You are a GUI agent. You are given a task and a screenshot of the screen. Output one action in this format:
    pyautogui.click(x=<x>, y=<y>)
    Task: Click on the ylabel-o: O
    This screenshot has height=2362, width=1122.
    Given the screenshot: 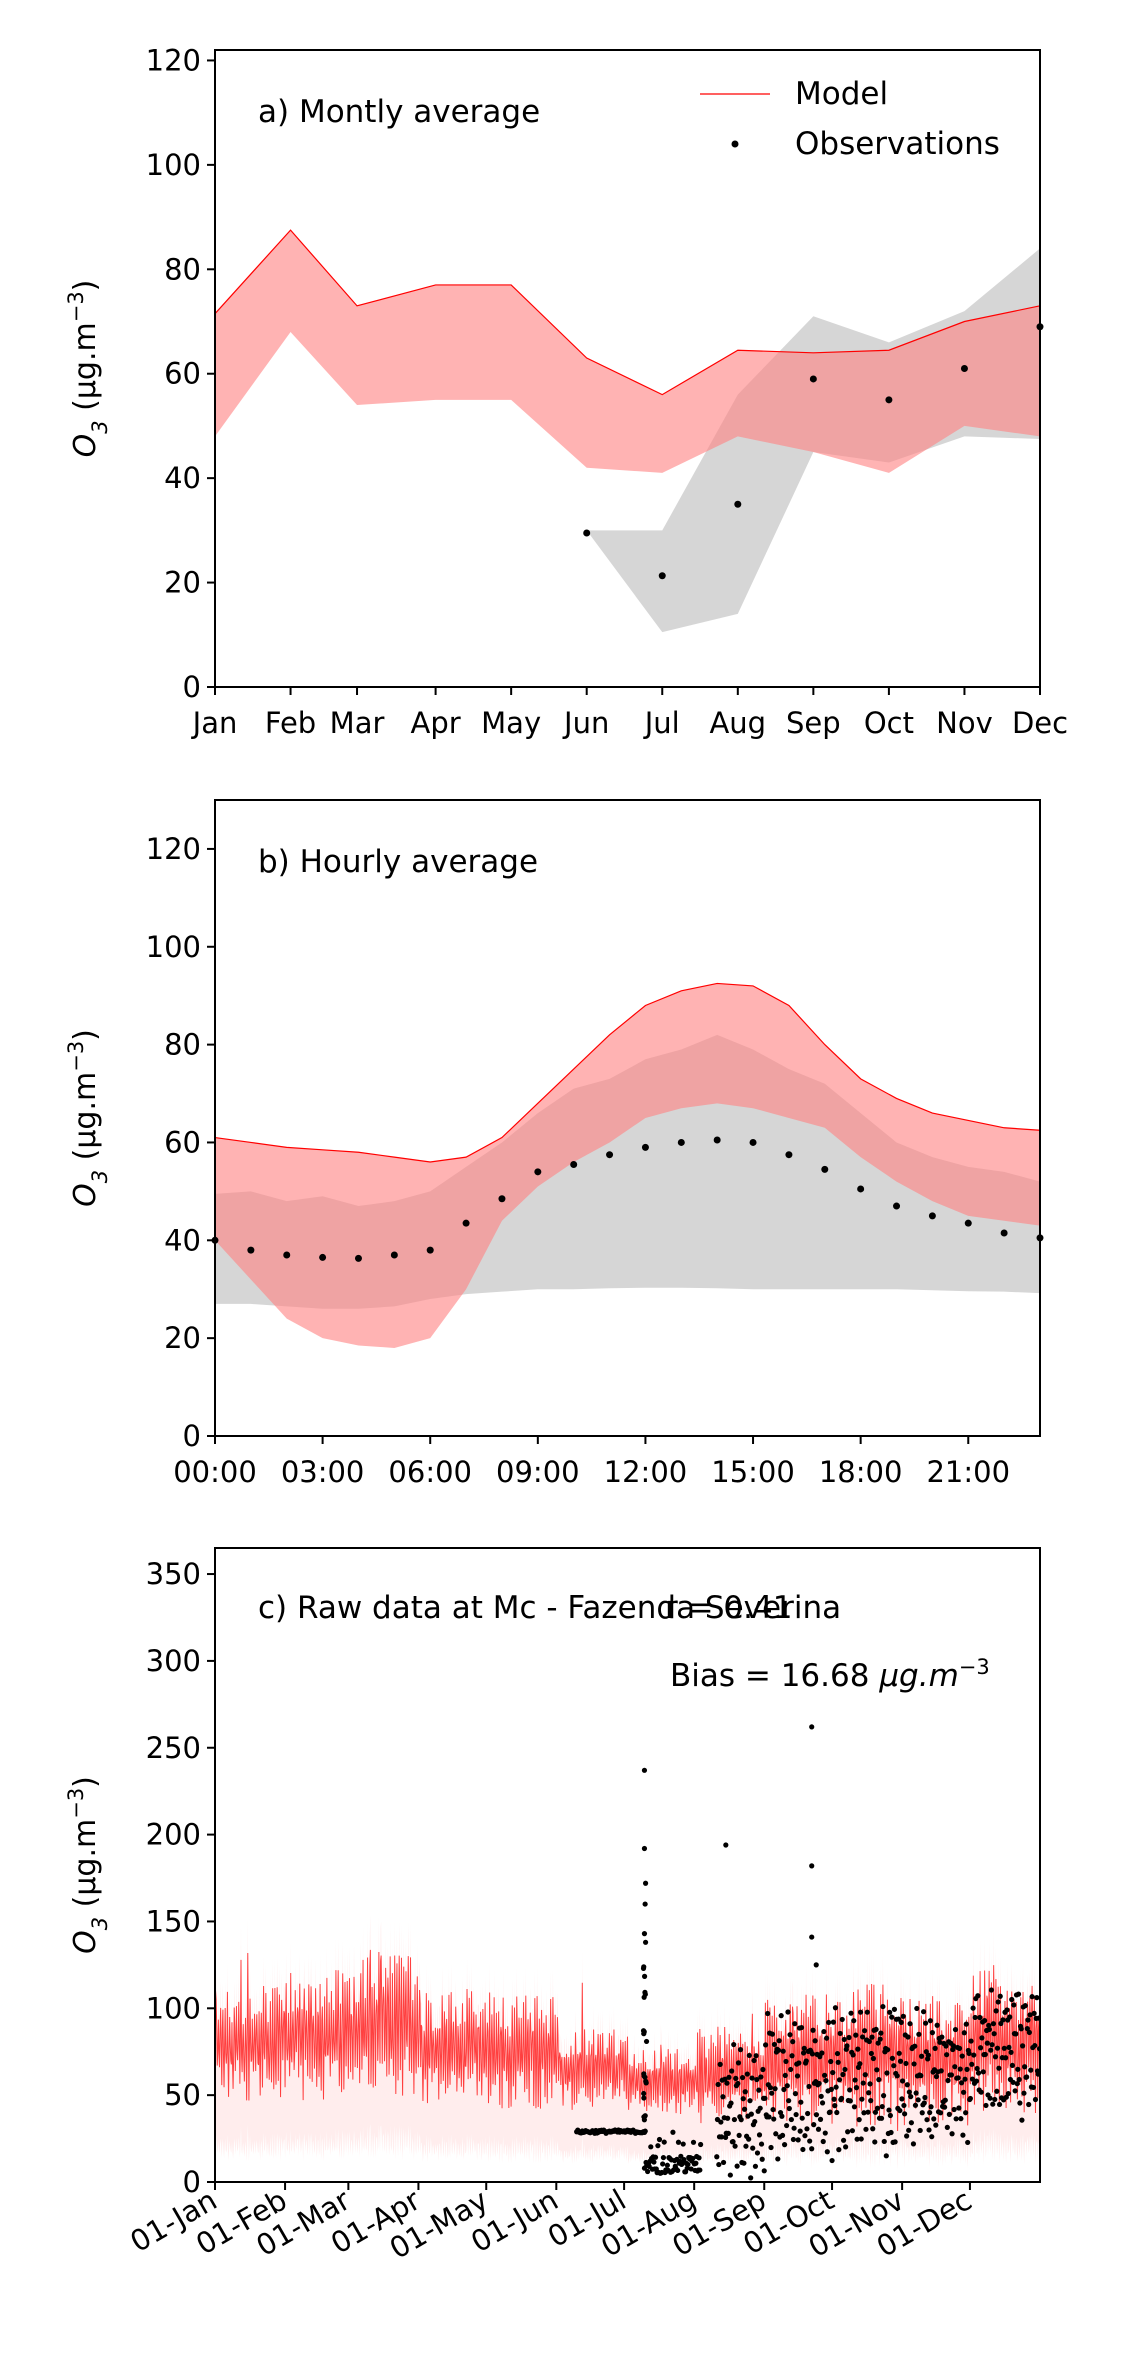 What is the action you would take?
    pyautogui.click(x=85, y=446)
    